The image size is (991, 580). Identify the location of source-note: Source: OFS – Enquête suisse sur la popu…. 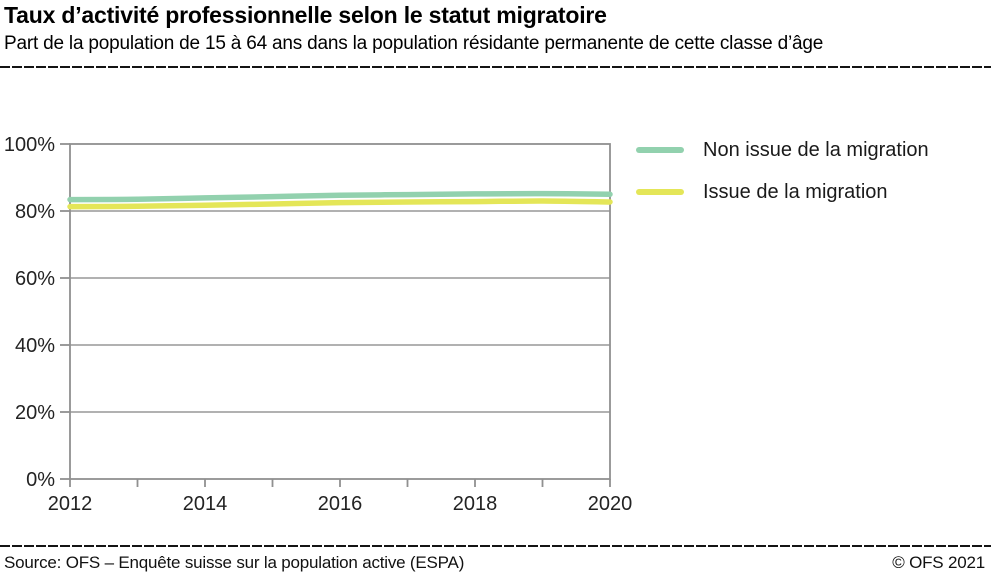
(234, 562).